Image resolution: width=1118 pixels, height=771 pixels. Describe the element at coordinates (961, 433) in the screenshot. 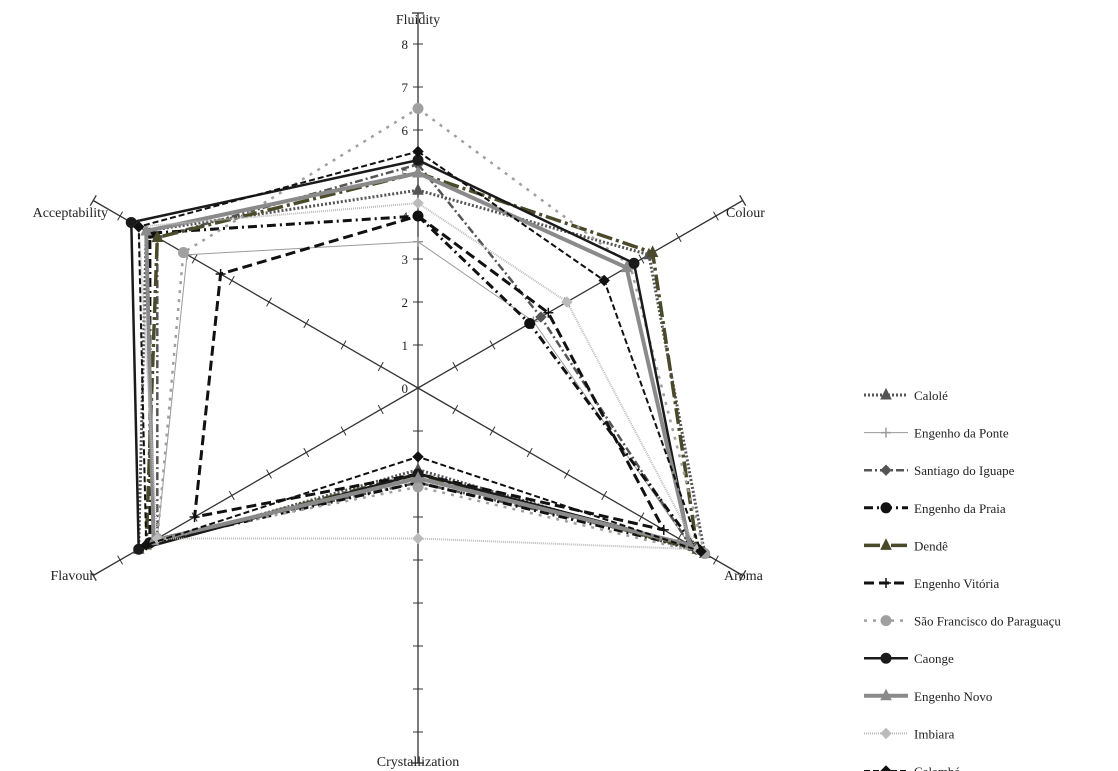

I see `legend-label: Engenho da Ponte` at that location.